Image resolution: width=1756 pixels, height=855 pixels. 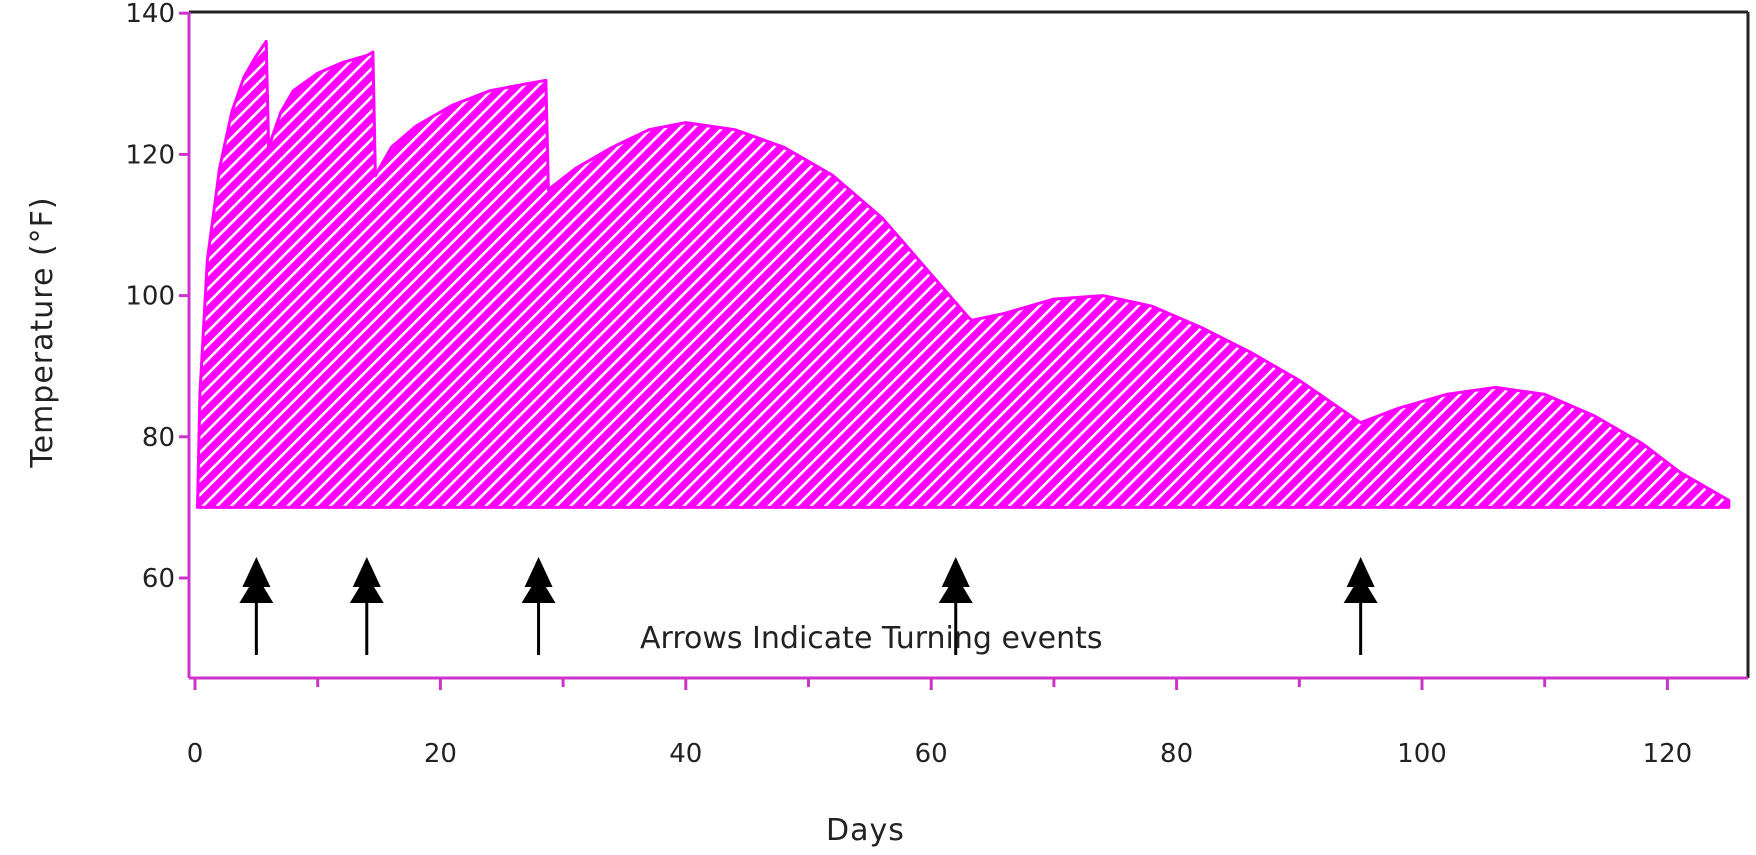 I want to click on x-tick-label: 20, so click(x=440, y=754).